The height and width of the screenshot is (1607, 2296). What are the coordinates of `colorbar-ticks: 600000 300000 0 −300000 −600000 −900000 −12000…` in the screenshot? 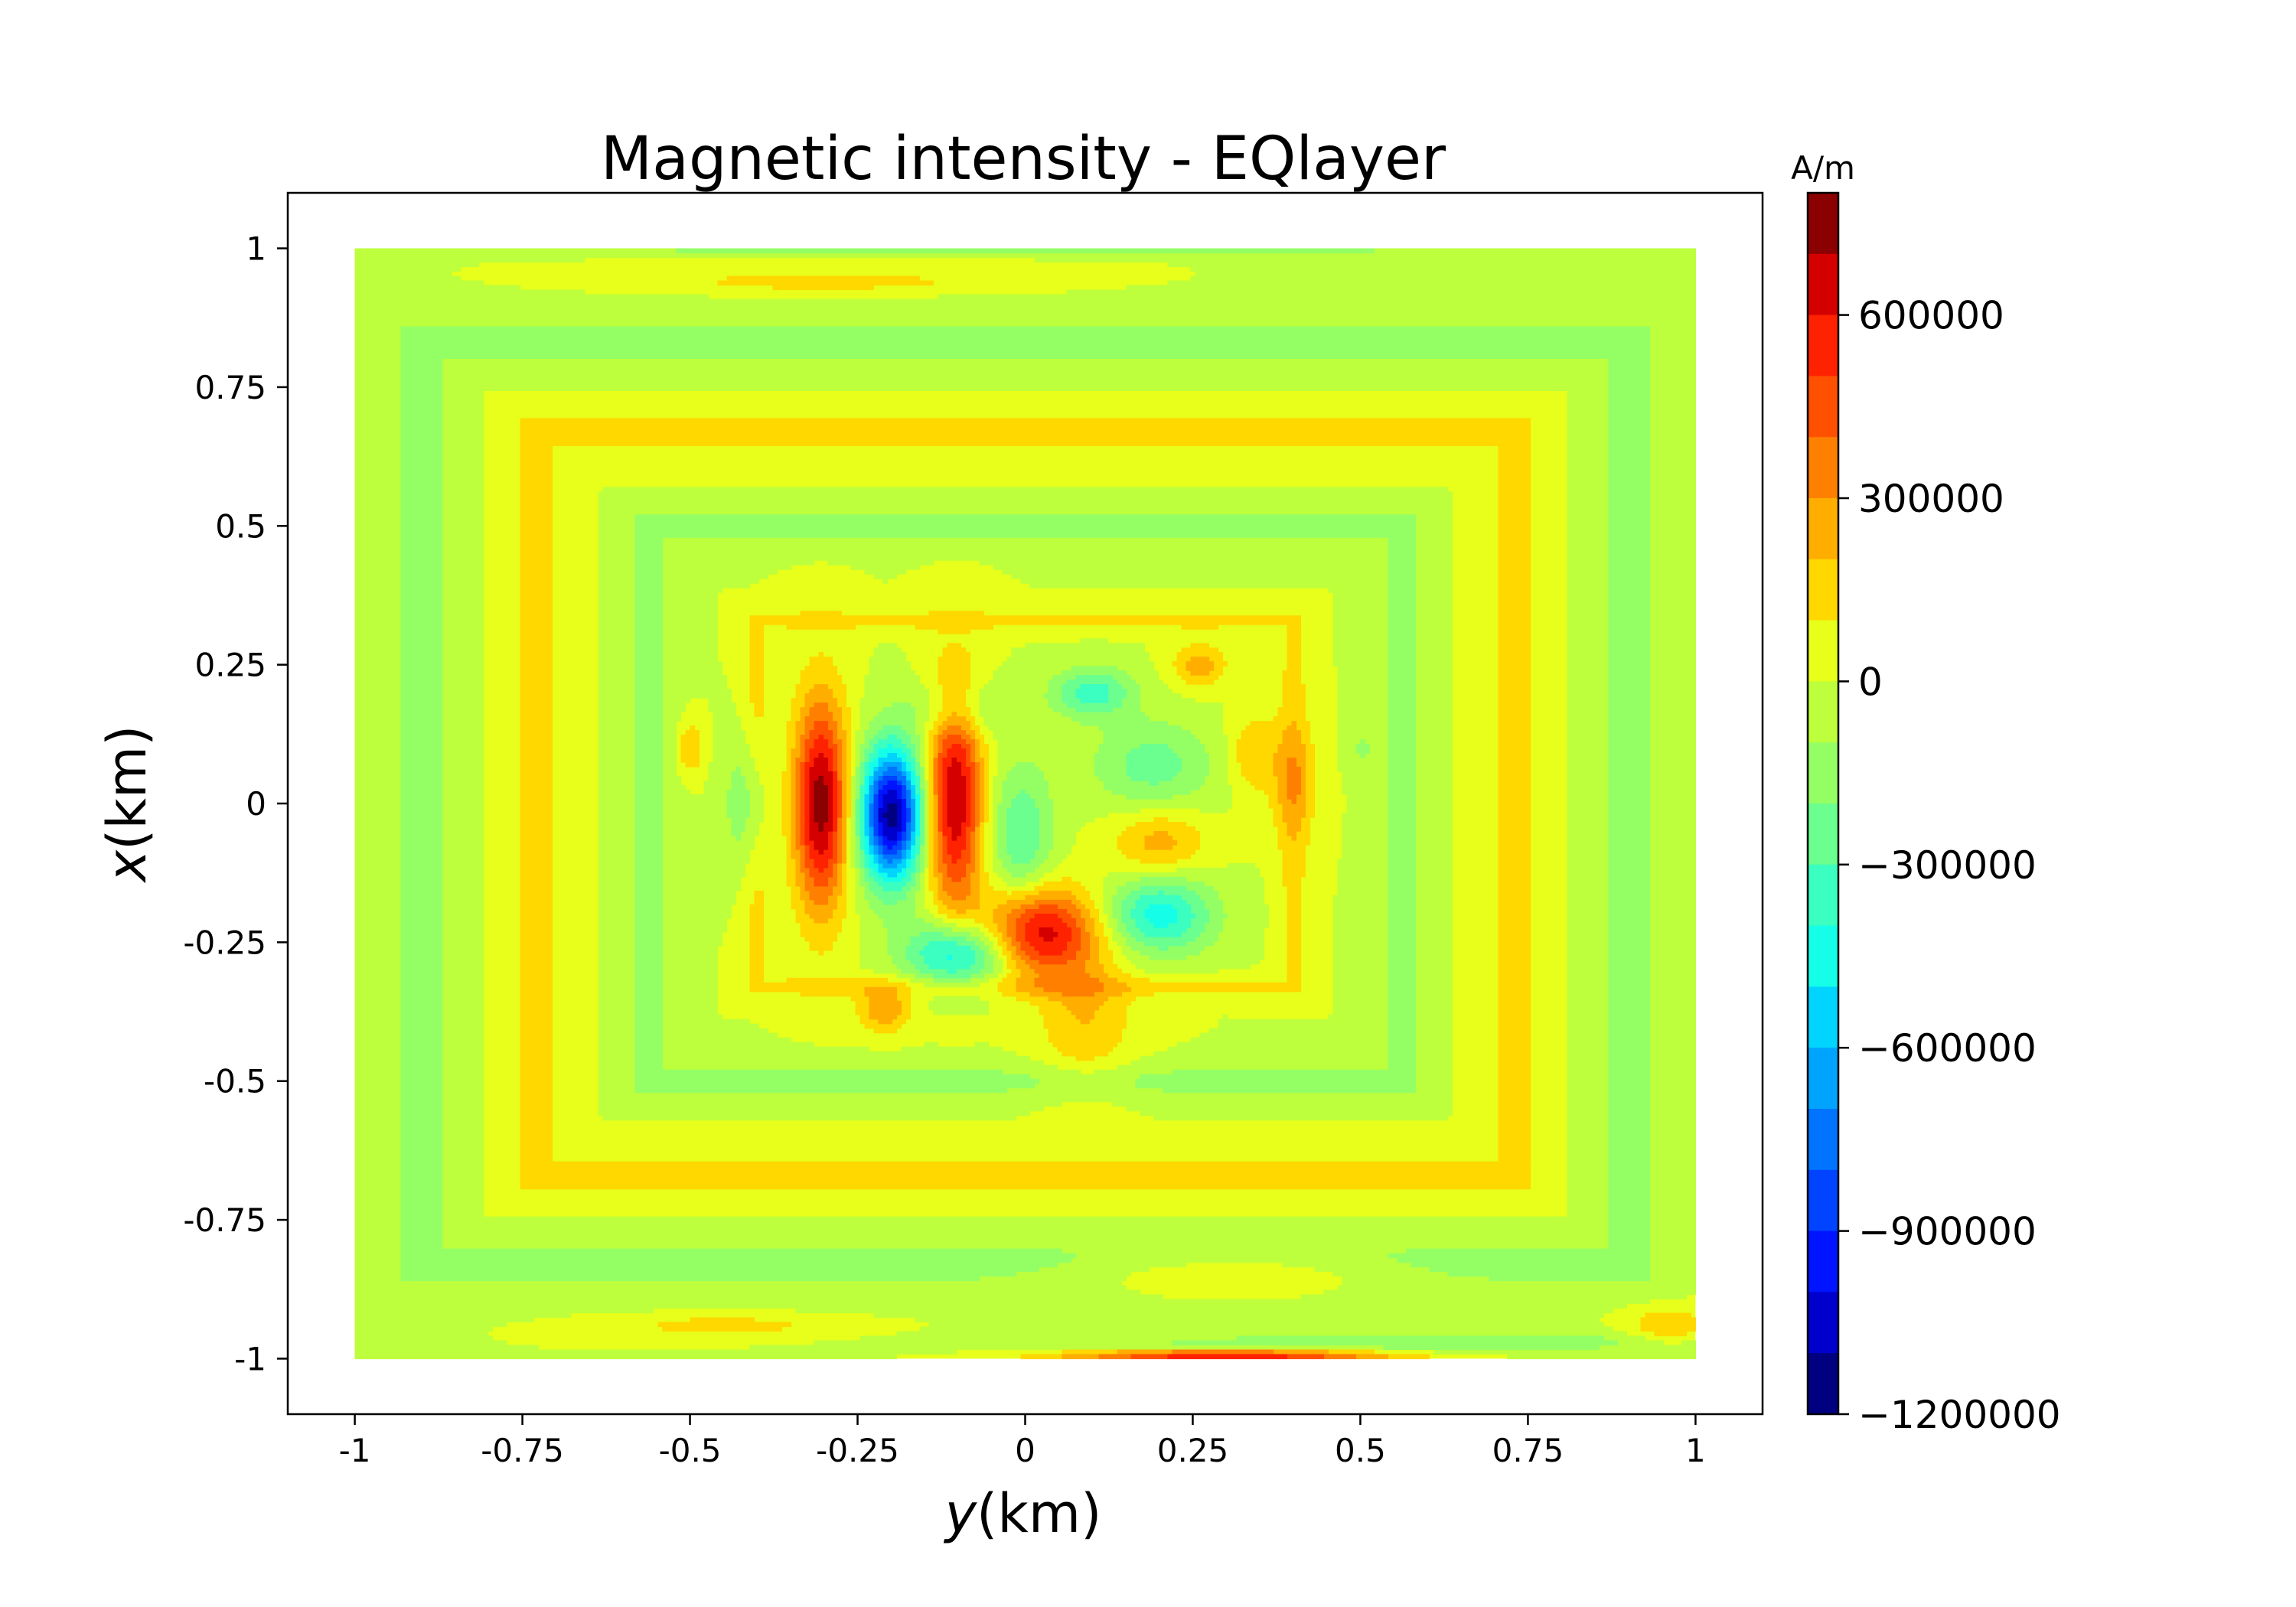 It's located at (1949, 865).